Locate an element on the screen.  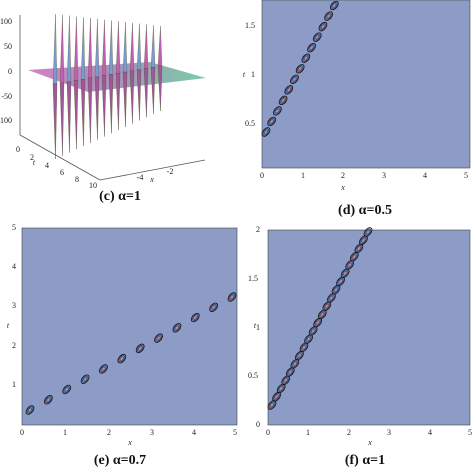
surface-plot is located at coordinates (112, 97).